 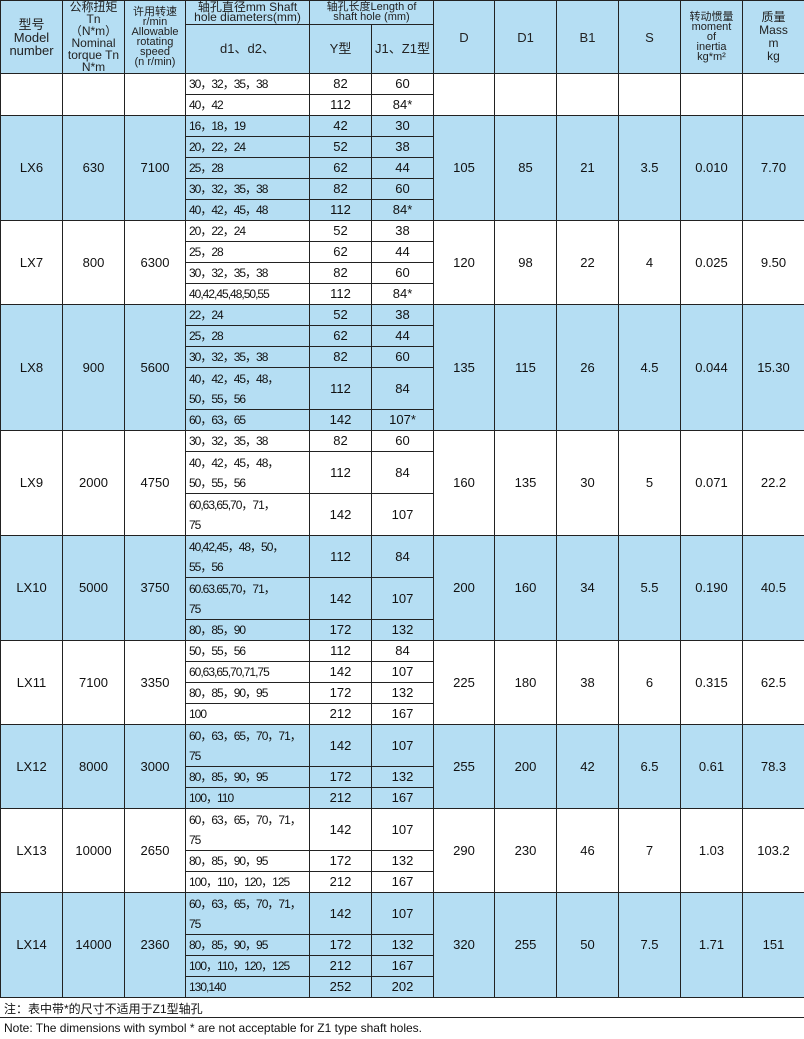 What do you see at coordinates (94, 37) in the screenshot?
I see `header-torque: 公称扭矩 Tn（N*m） Nominal torque Tn N*m` at bounding box center [94, 37].